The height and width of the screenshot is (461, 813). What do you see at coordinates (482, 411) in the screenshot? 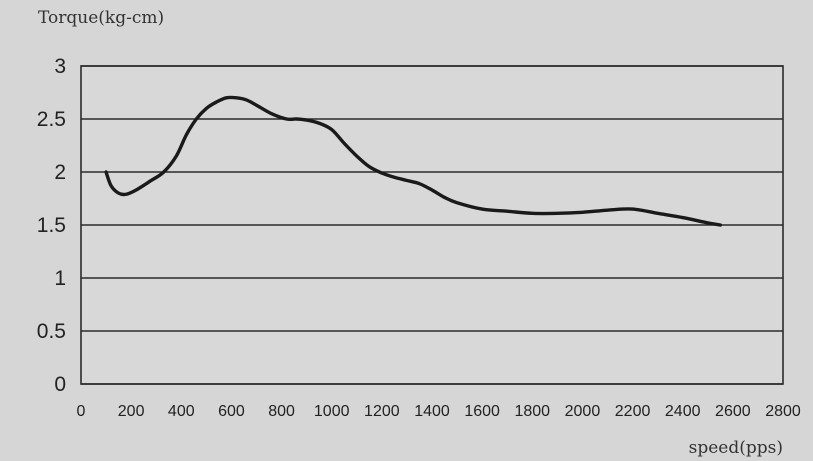
I see `x-tick-label: 1600` at bounding box center [482, 411].